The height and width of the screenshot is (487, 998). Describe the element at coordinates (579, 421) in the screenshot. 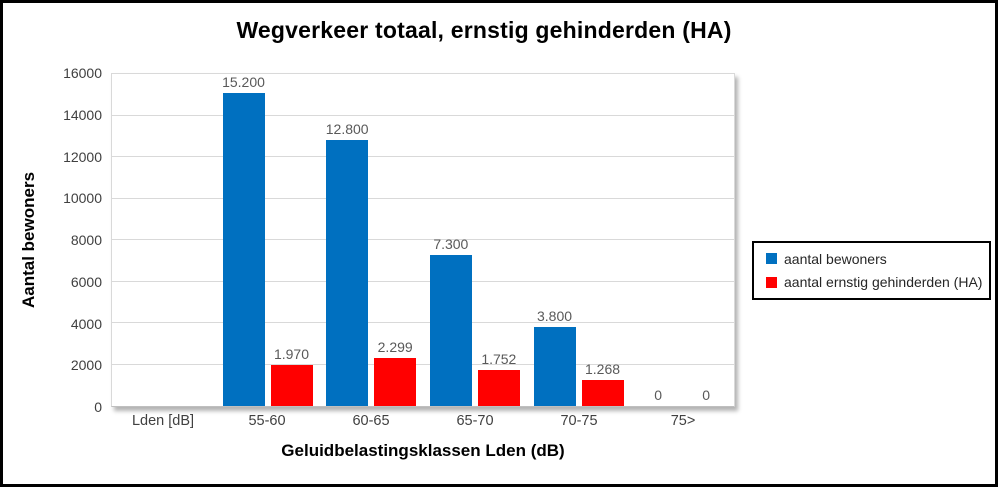

I see `x-tick-label: 70-75` at that location.